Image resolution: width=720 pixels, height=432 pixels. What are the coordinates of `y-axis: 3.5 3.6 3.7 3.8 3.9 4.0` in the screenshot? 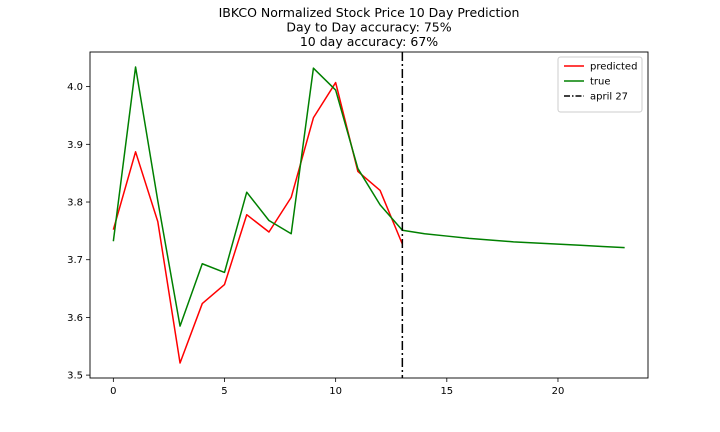 It's located at (78, 232).